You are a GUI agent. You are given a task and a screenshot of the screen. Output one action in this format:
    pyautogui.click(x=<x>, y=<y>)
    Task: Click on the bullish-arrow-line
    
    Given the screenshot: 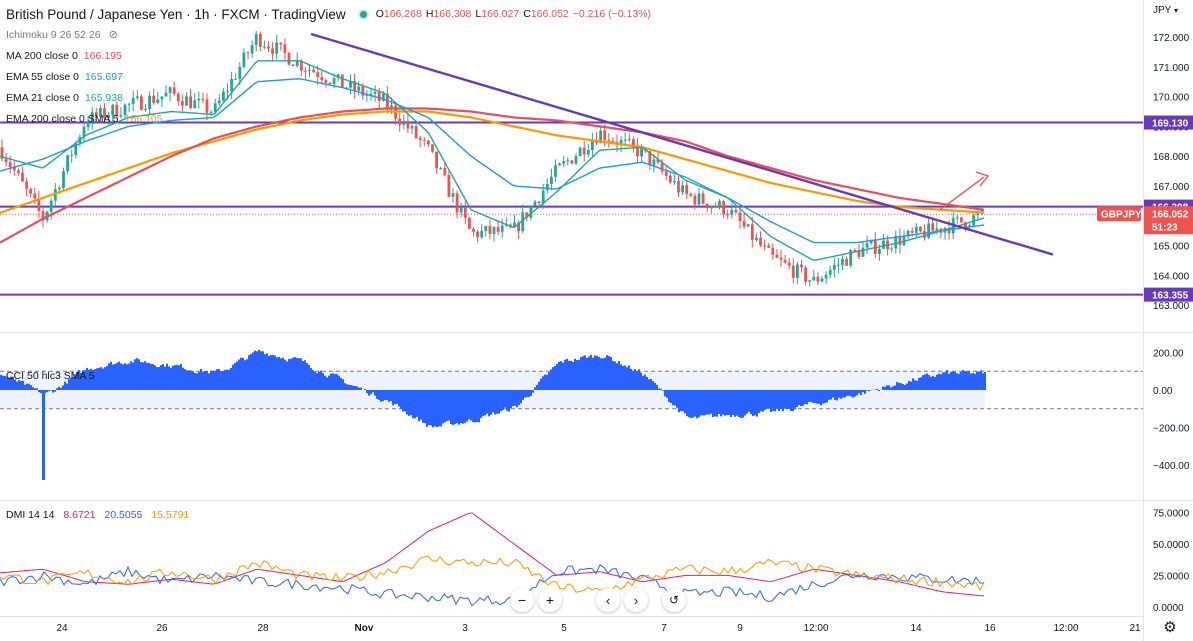 What is the action you would take?
    pyautogui.click(x=962, y=193)
    